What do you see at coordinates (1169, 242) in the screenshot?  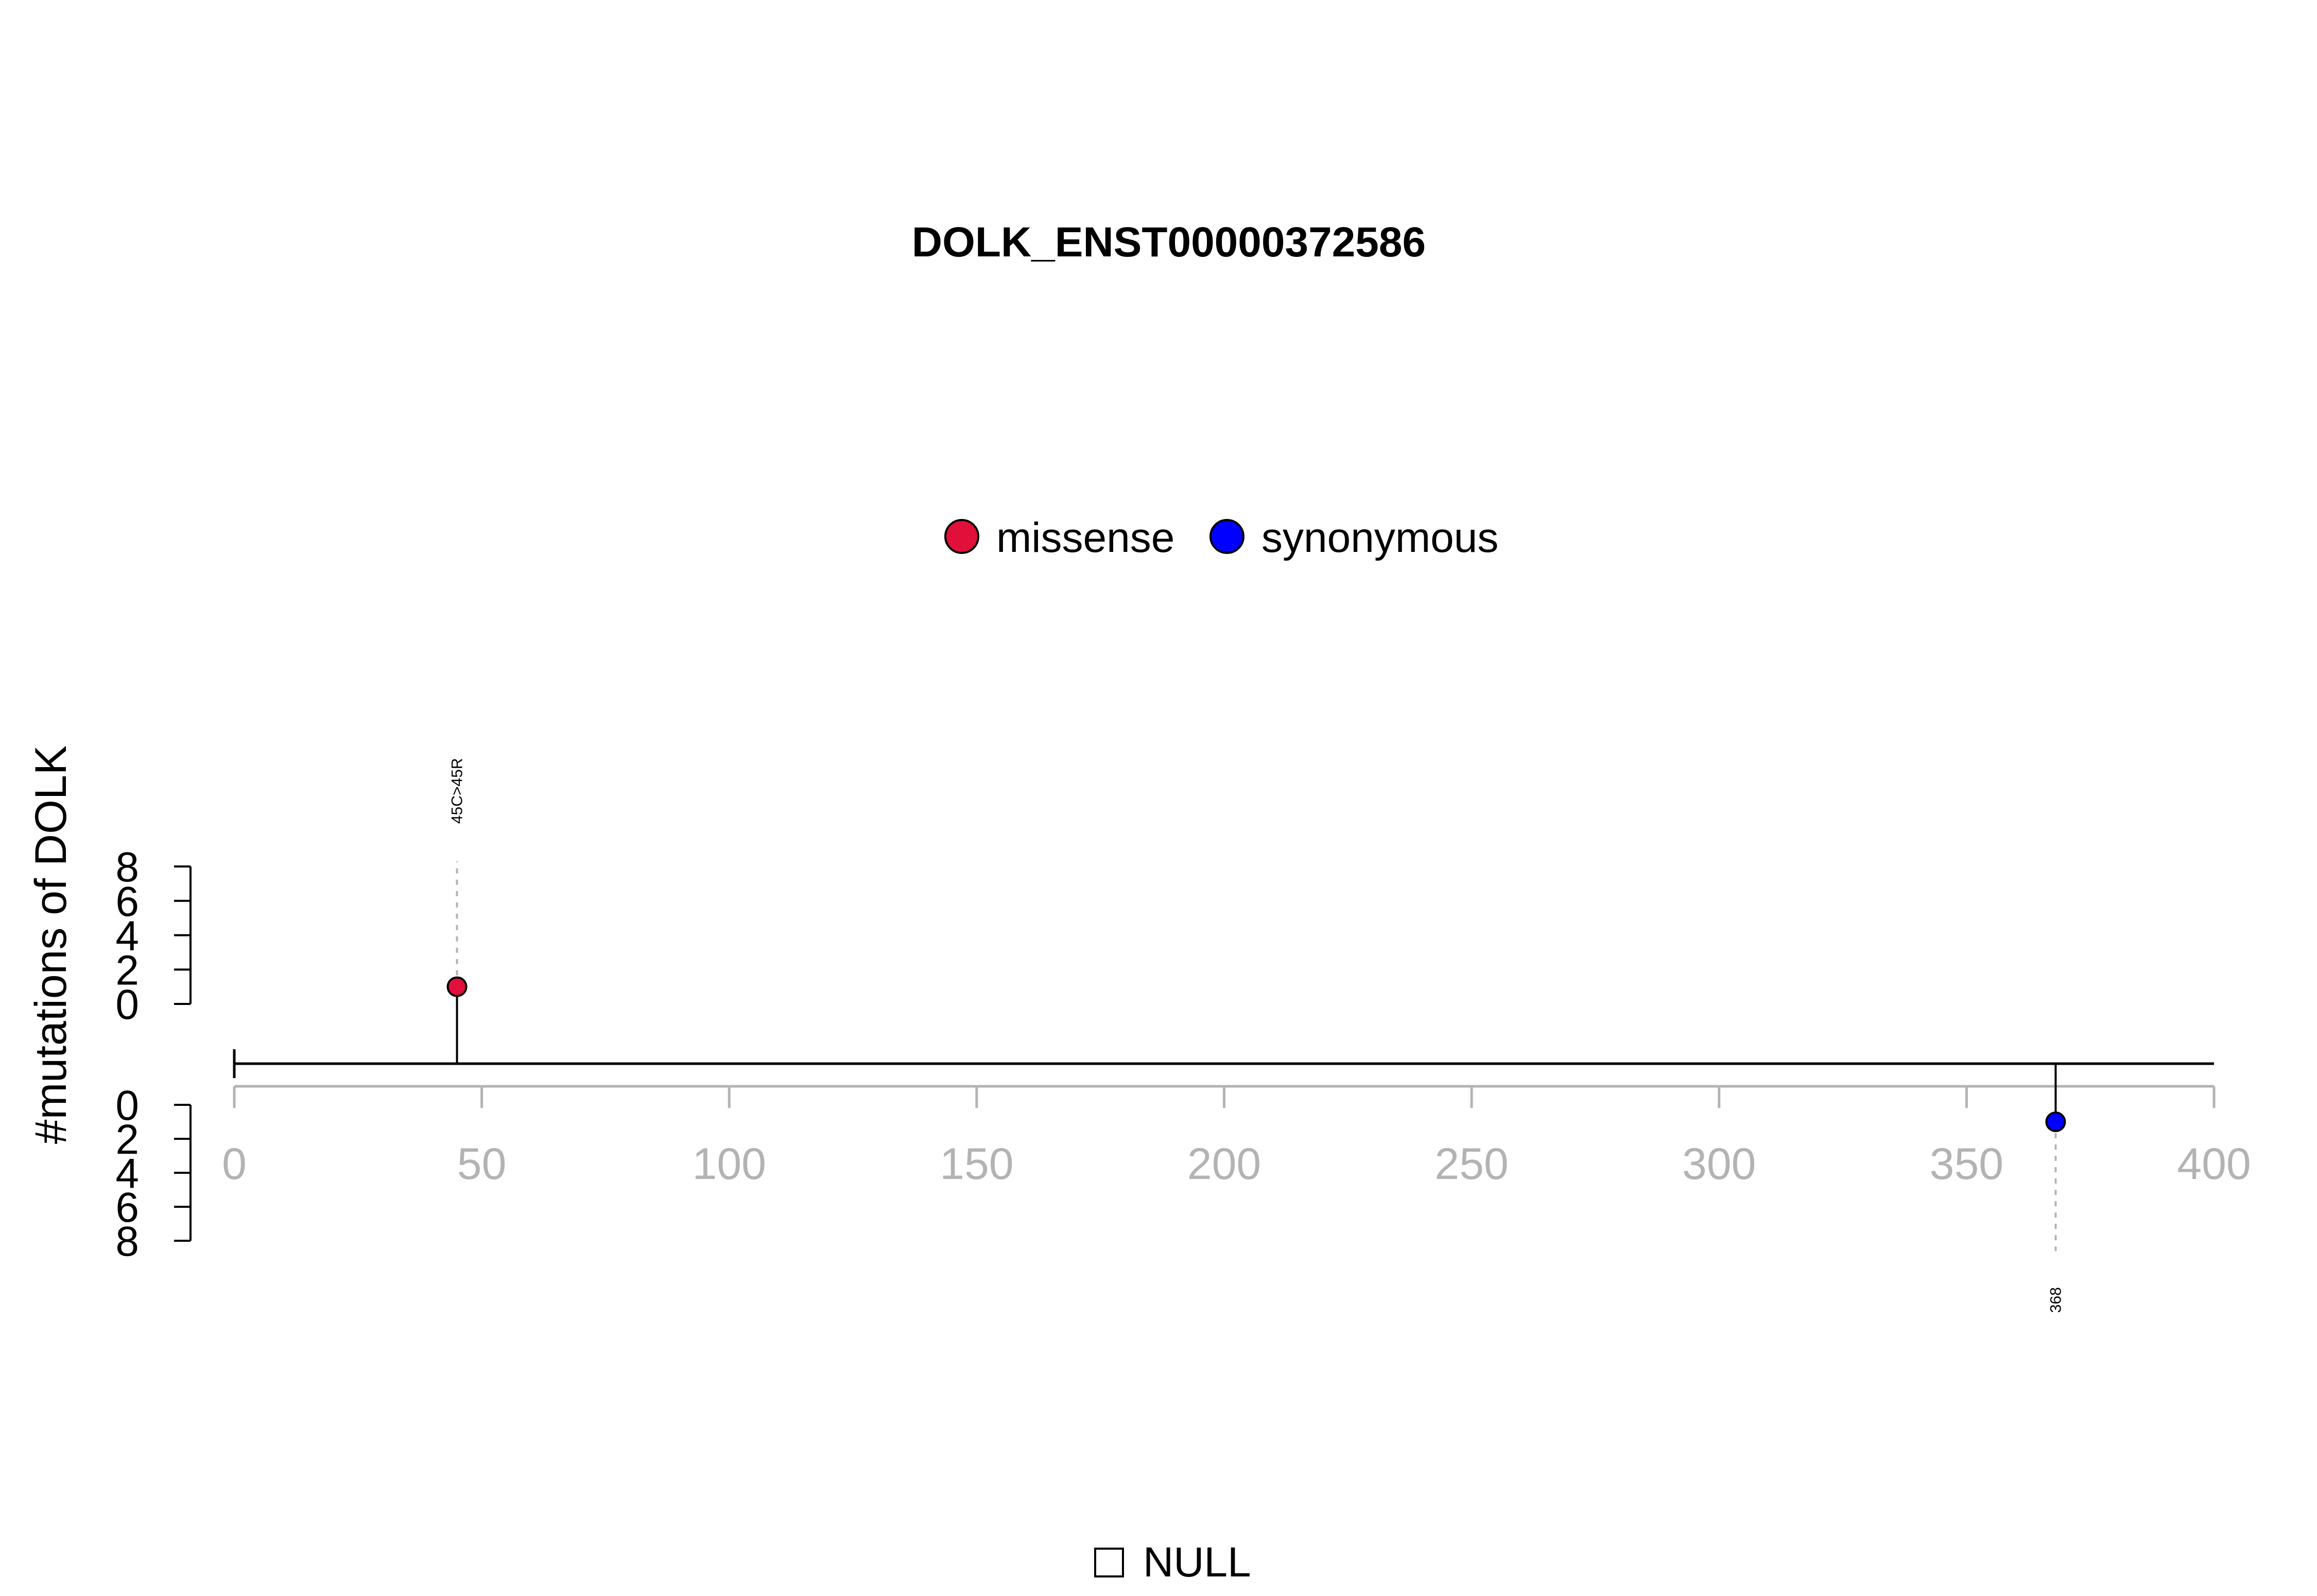 I see `chart-title: DOLK_ENST00000372586` at bounding box center [1169, 242].